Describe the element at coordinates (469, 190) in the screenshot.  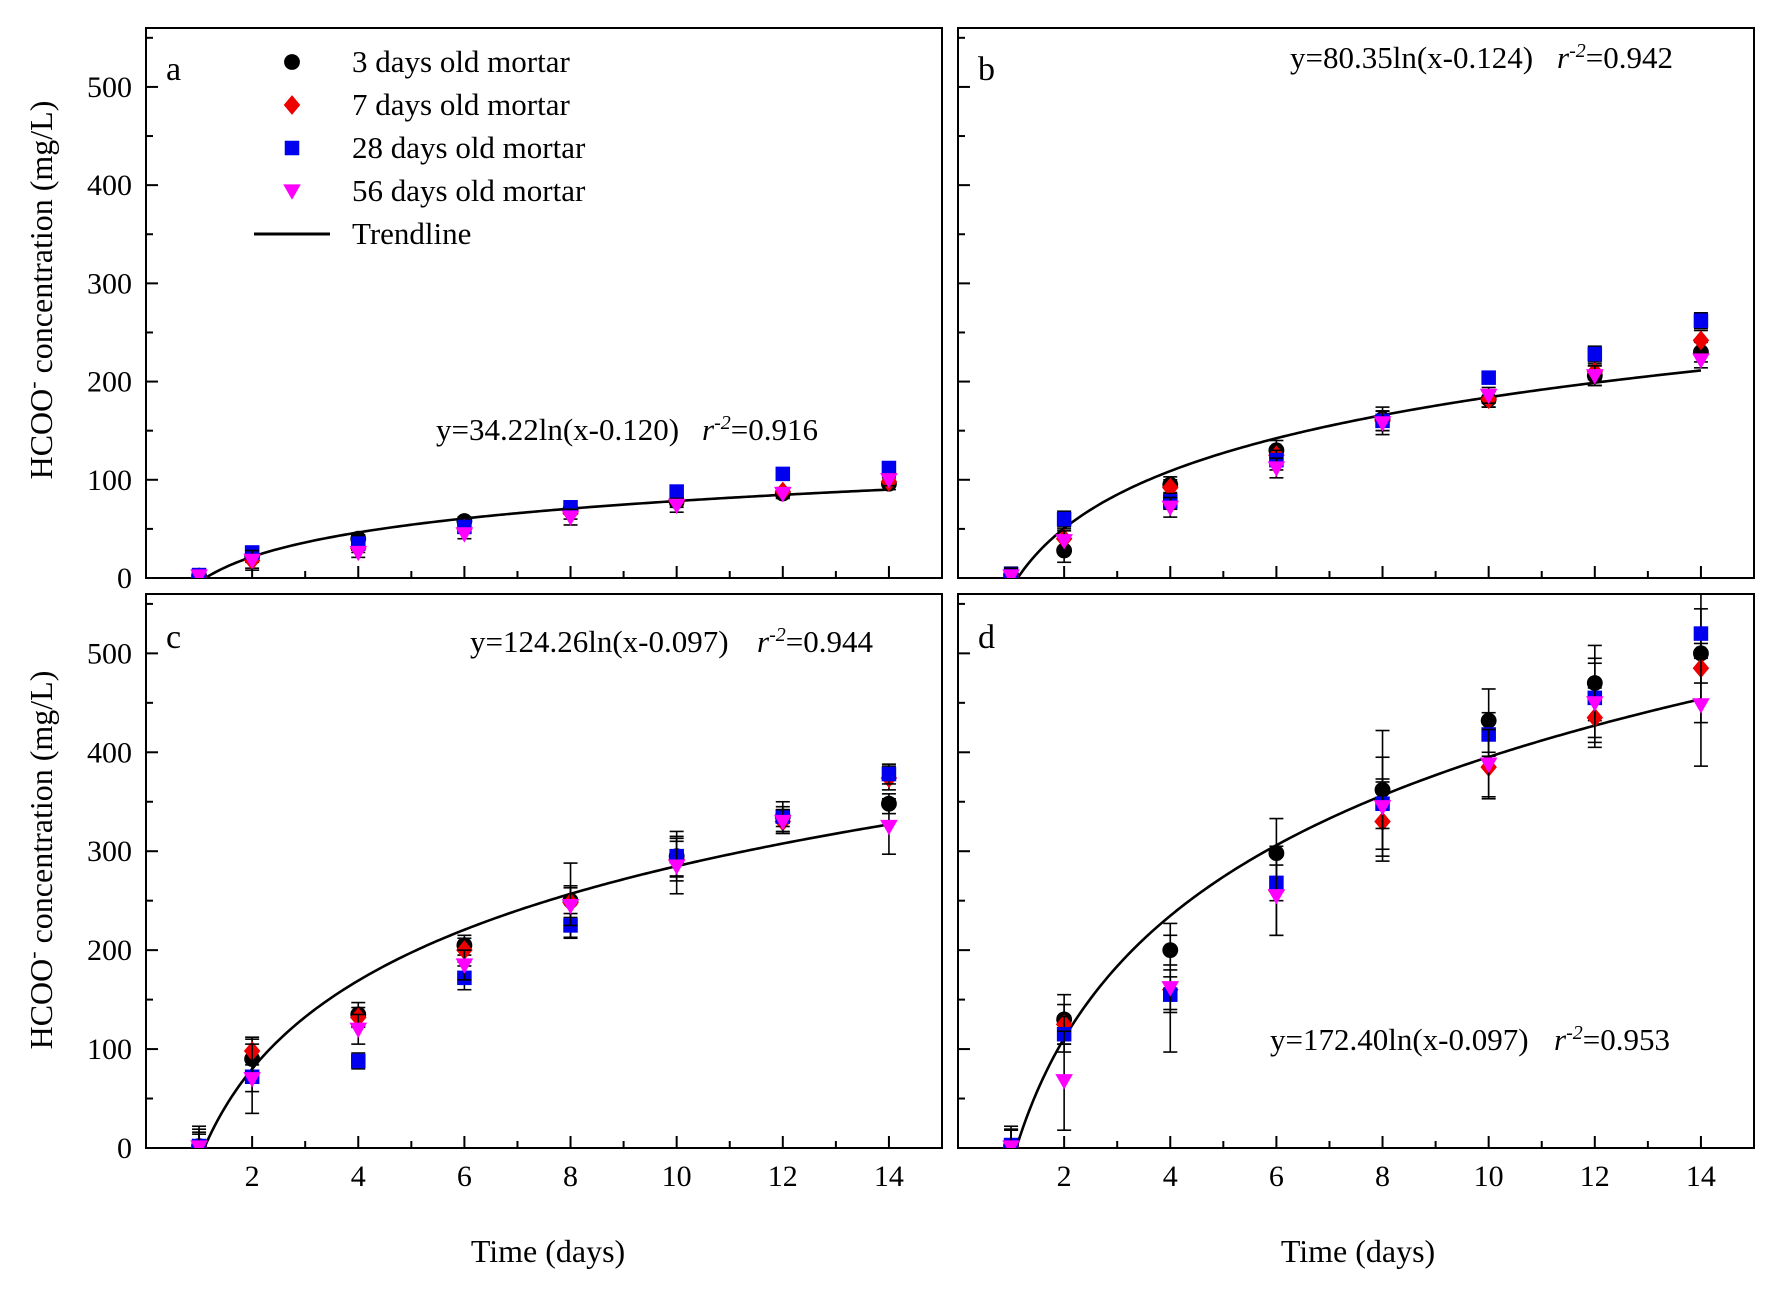
I see `legend-label: 56 days old mortar` at that location.